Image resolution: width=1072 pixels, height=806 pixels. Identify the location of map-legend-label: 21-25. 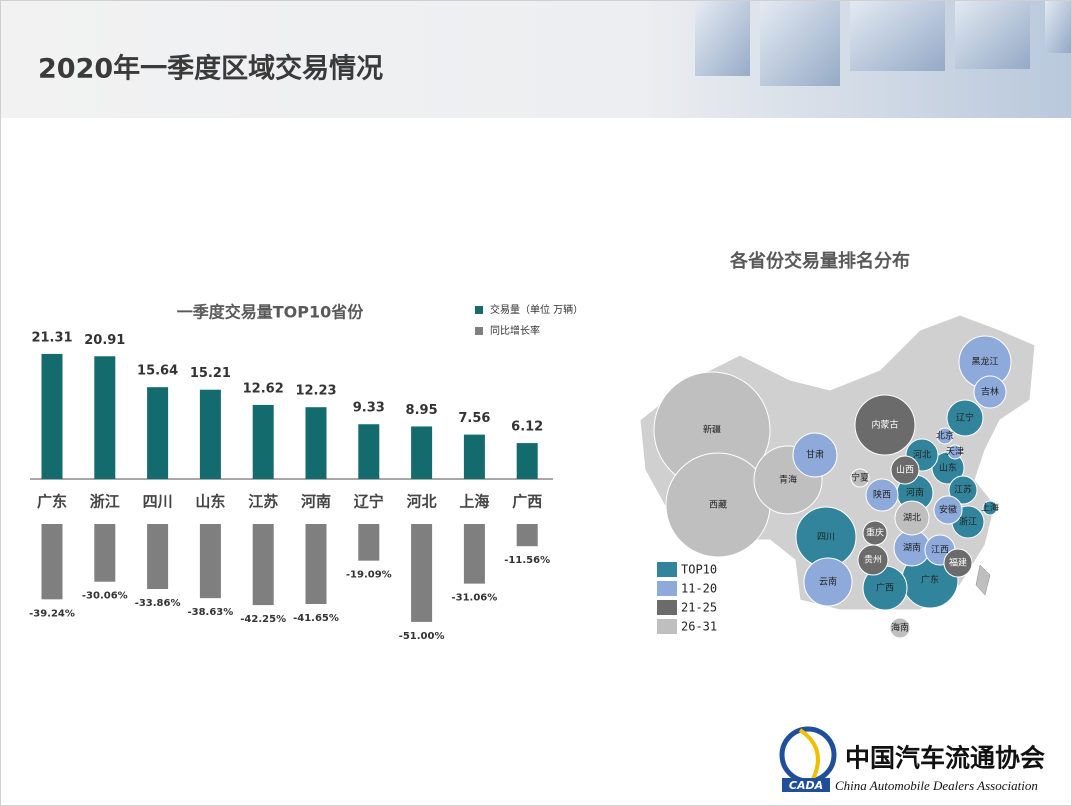
(699, 608).